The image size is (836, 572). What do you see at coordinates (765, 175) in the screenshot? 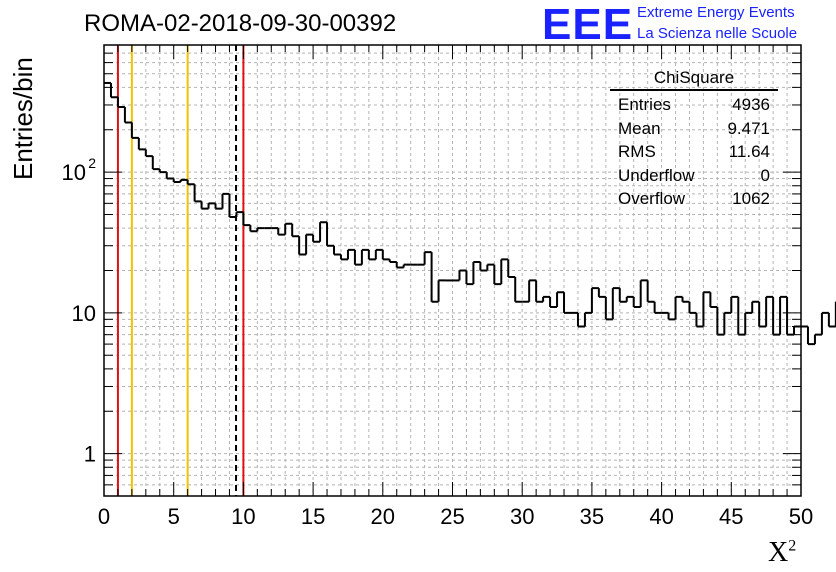
I see `stats-value: 0` at bounding box center [765, 175].